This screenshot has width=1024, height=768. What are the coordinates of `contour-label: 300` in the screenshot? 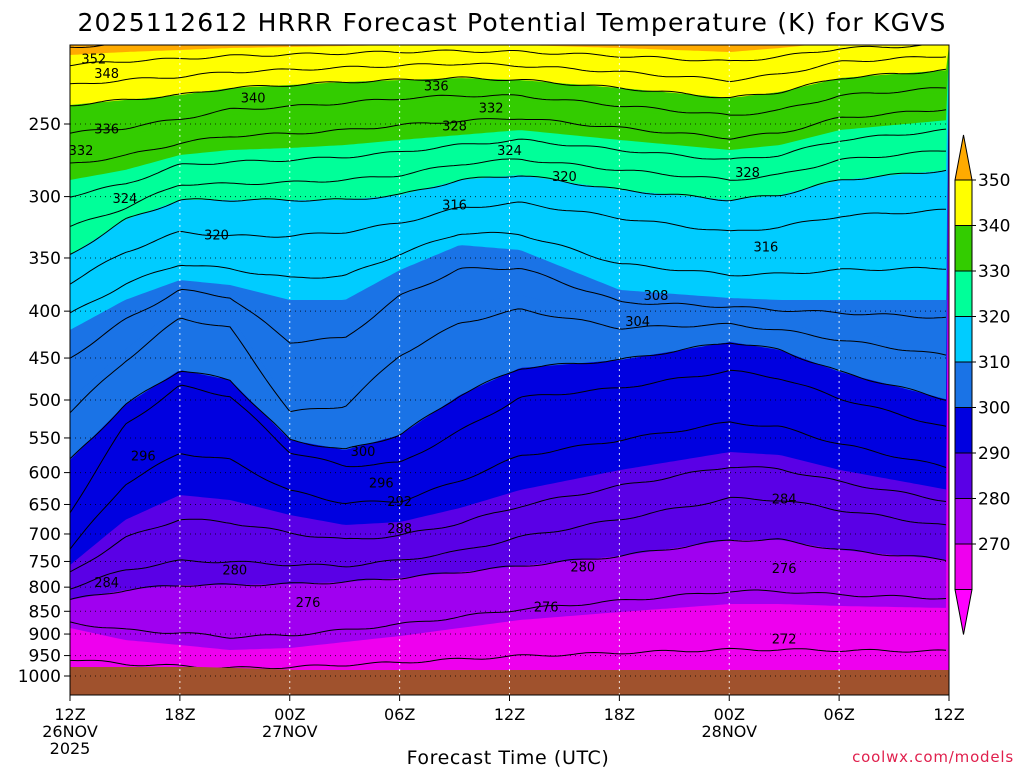 It's located at (363, 452).